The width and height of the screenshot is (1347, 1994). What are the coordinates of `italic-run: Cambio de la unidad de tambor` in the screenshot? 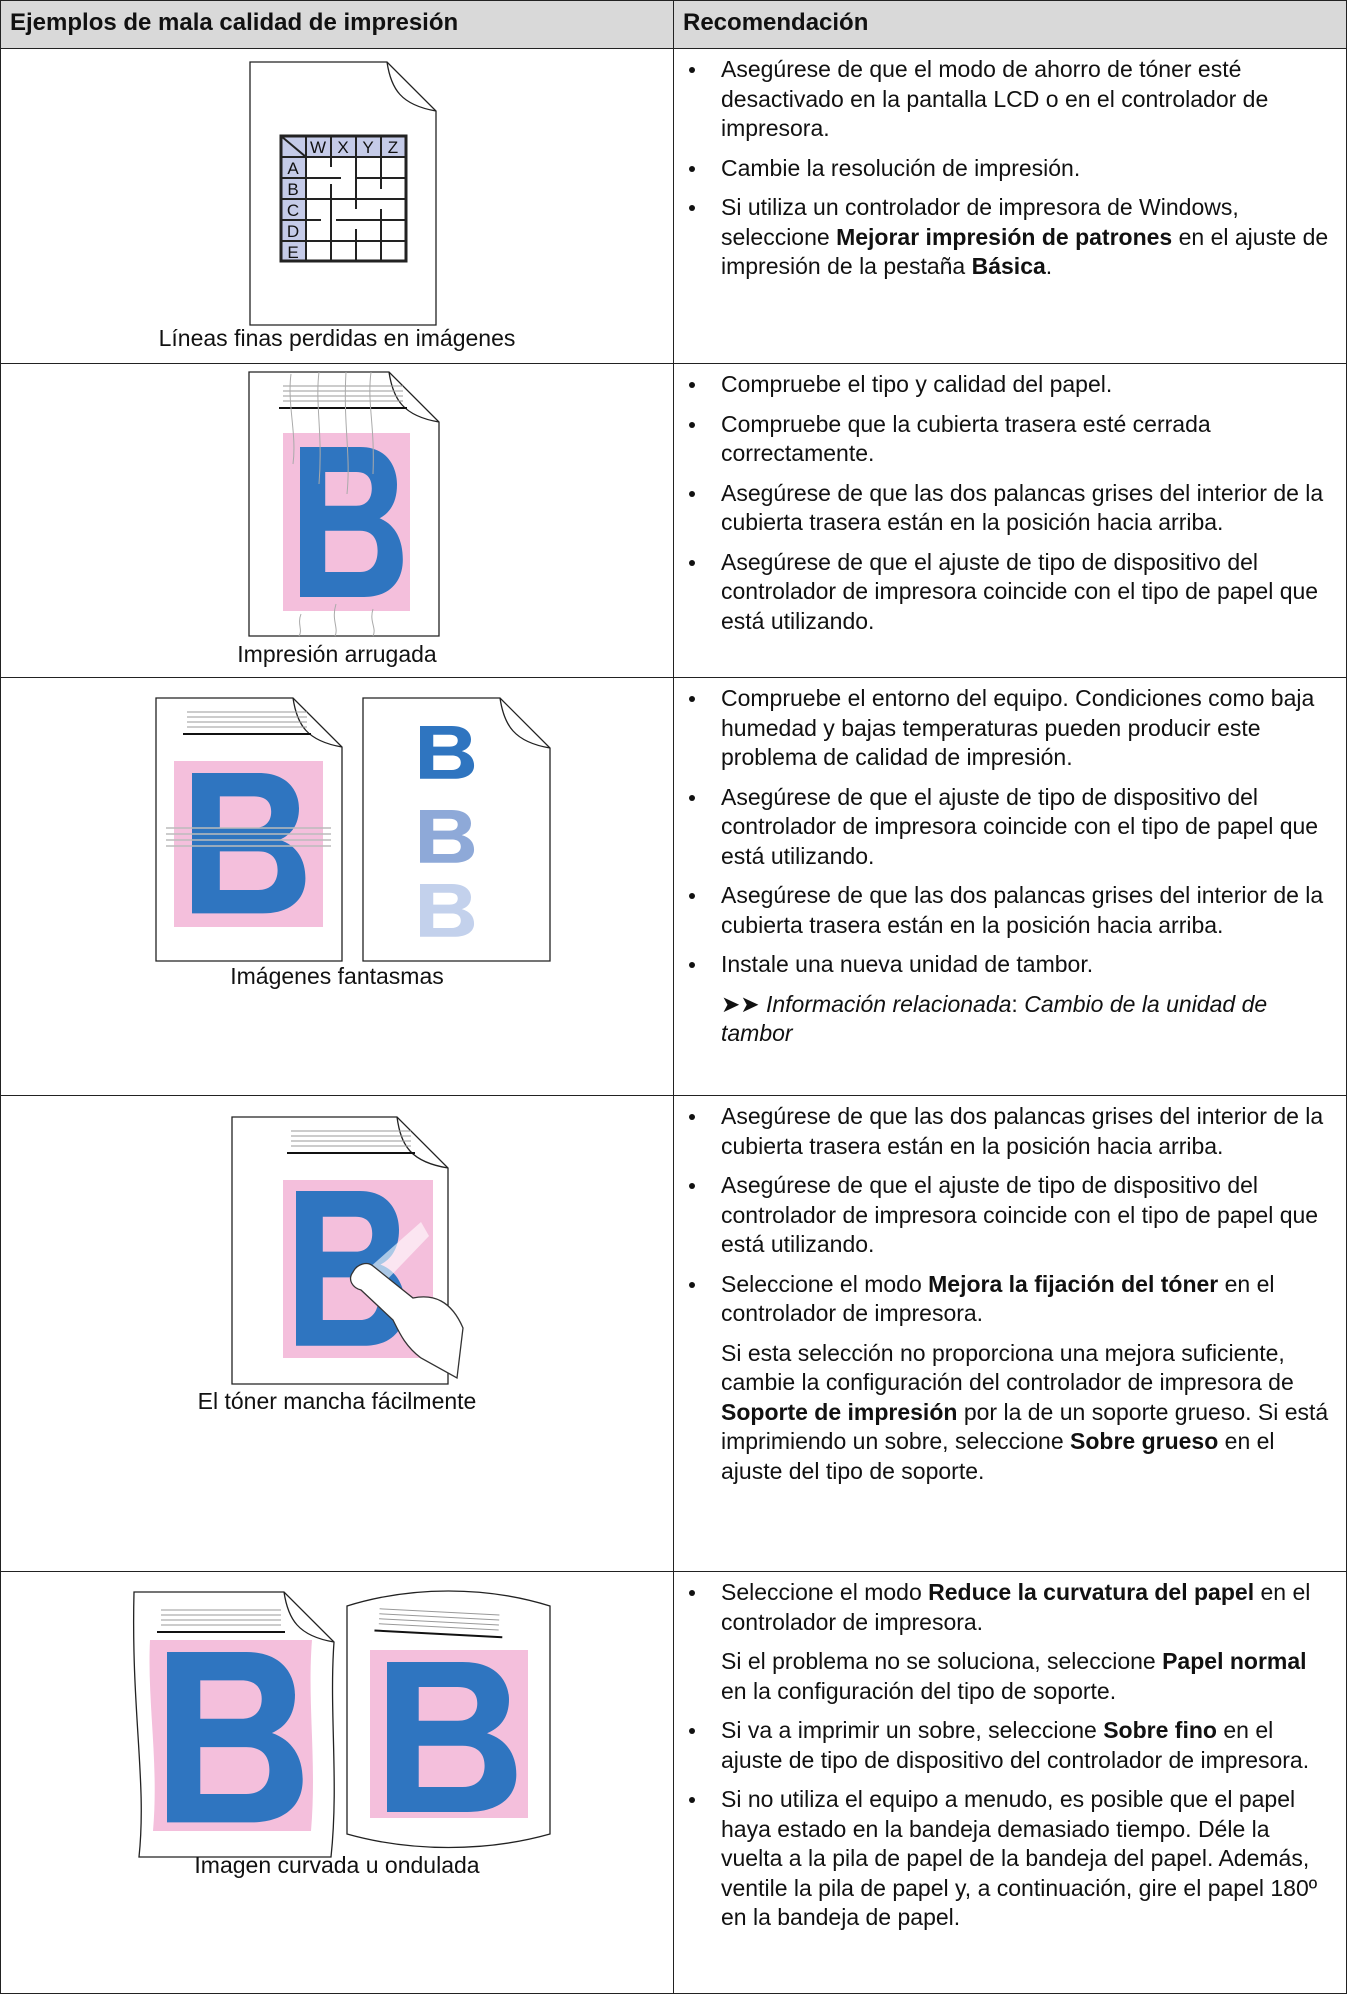 It's located at (994, 1018).